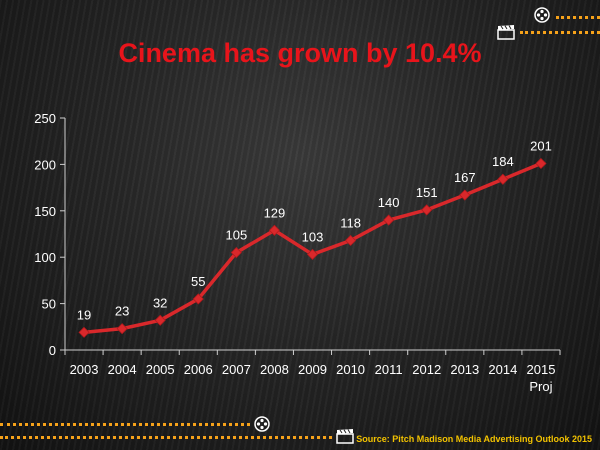 The height and width of the screenshot is (450, 600). Describe the element at coordinates (464, 369) in the screenshot. I see `x-tick-label: 2013` at that location.